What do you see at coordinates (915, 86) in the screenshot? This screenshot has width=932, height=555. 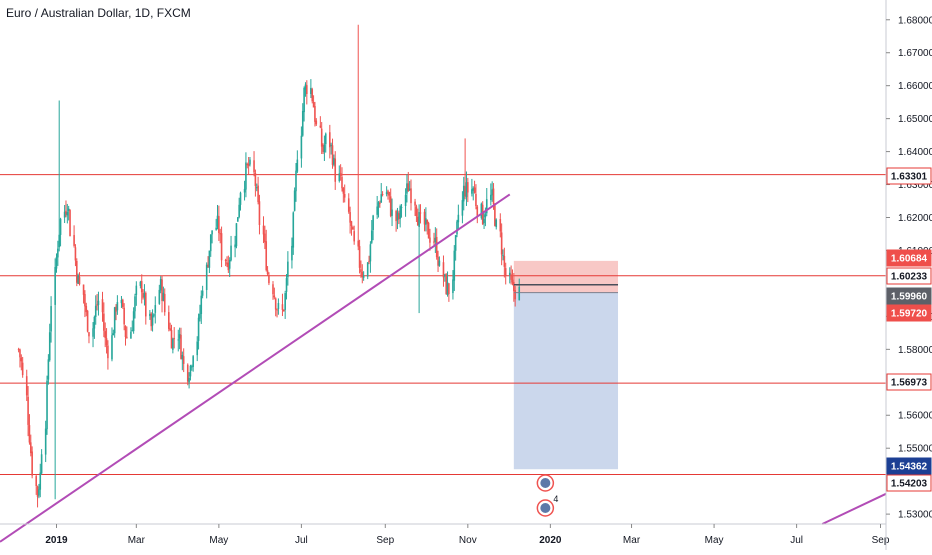 I see `y-axis-tick-label: 1.66000` at bounding box center [915, 86].